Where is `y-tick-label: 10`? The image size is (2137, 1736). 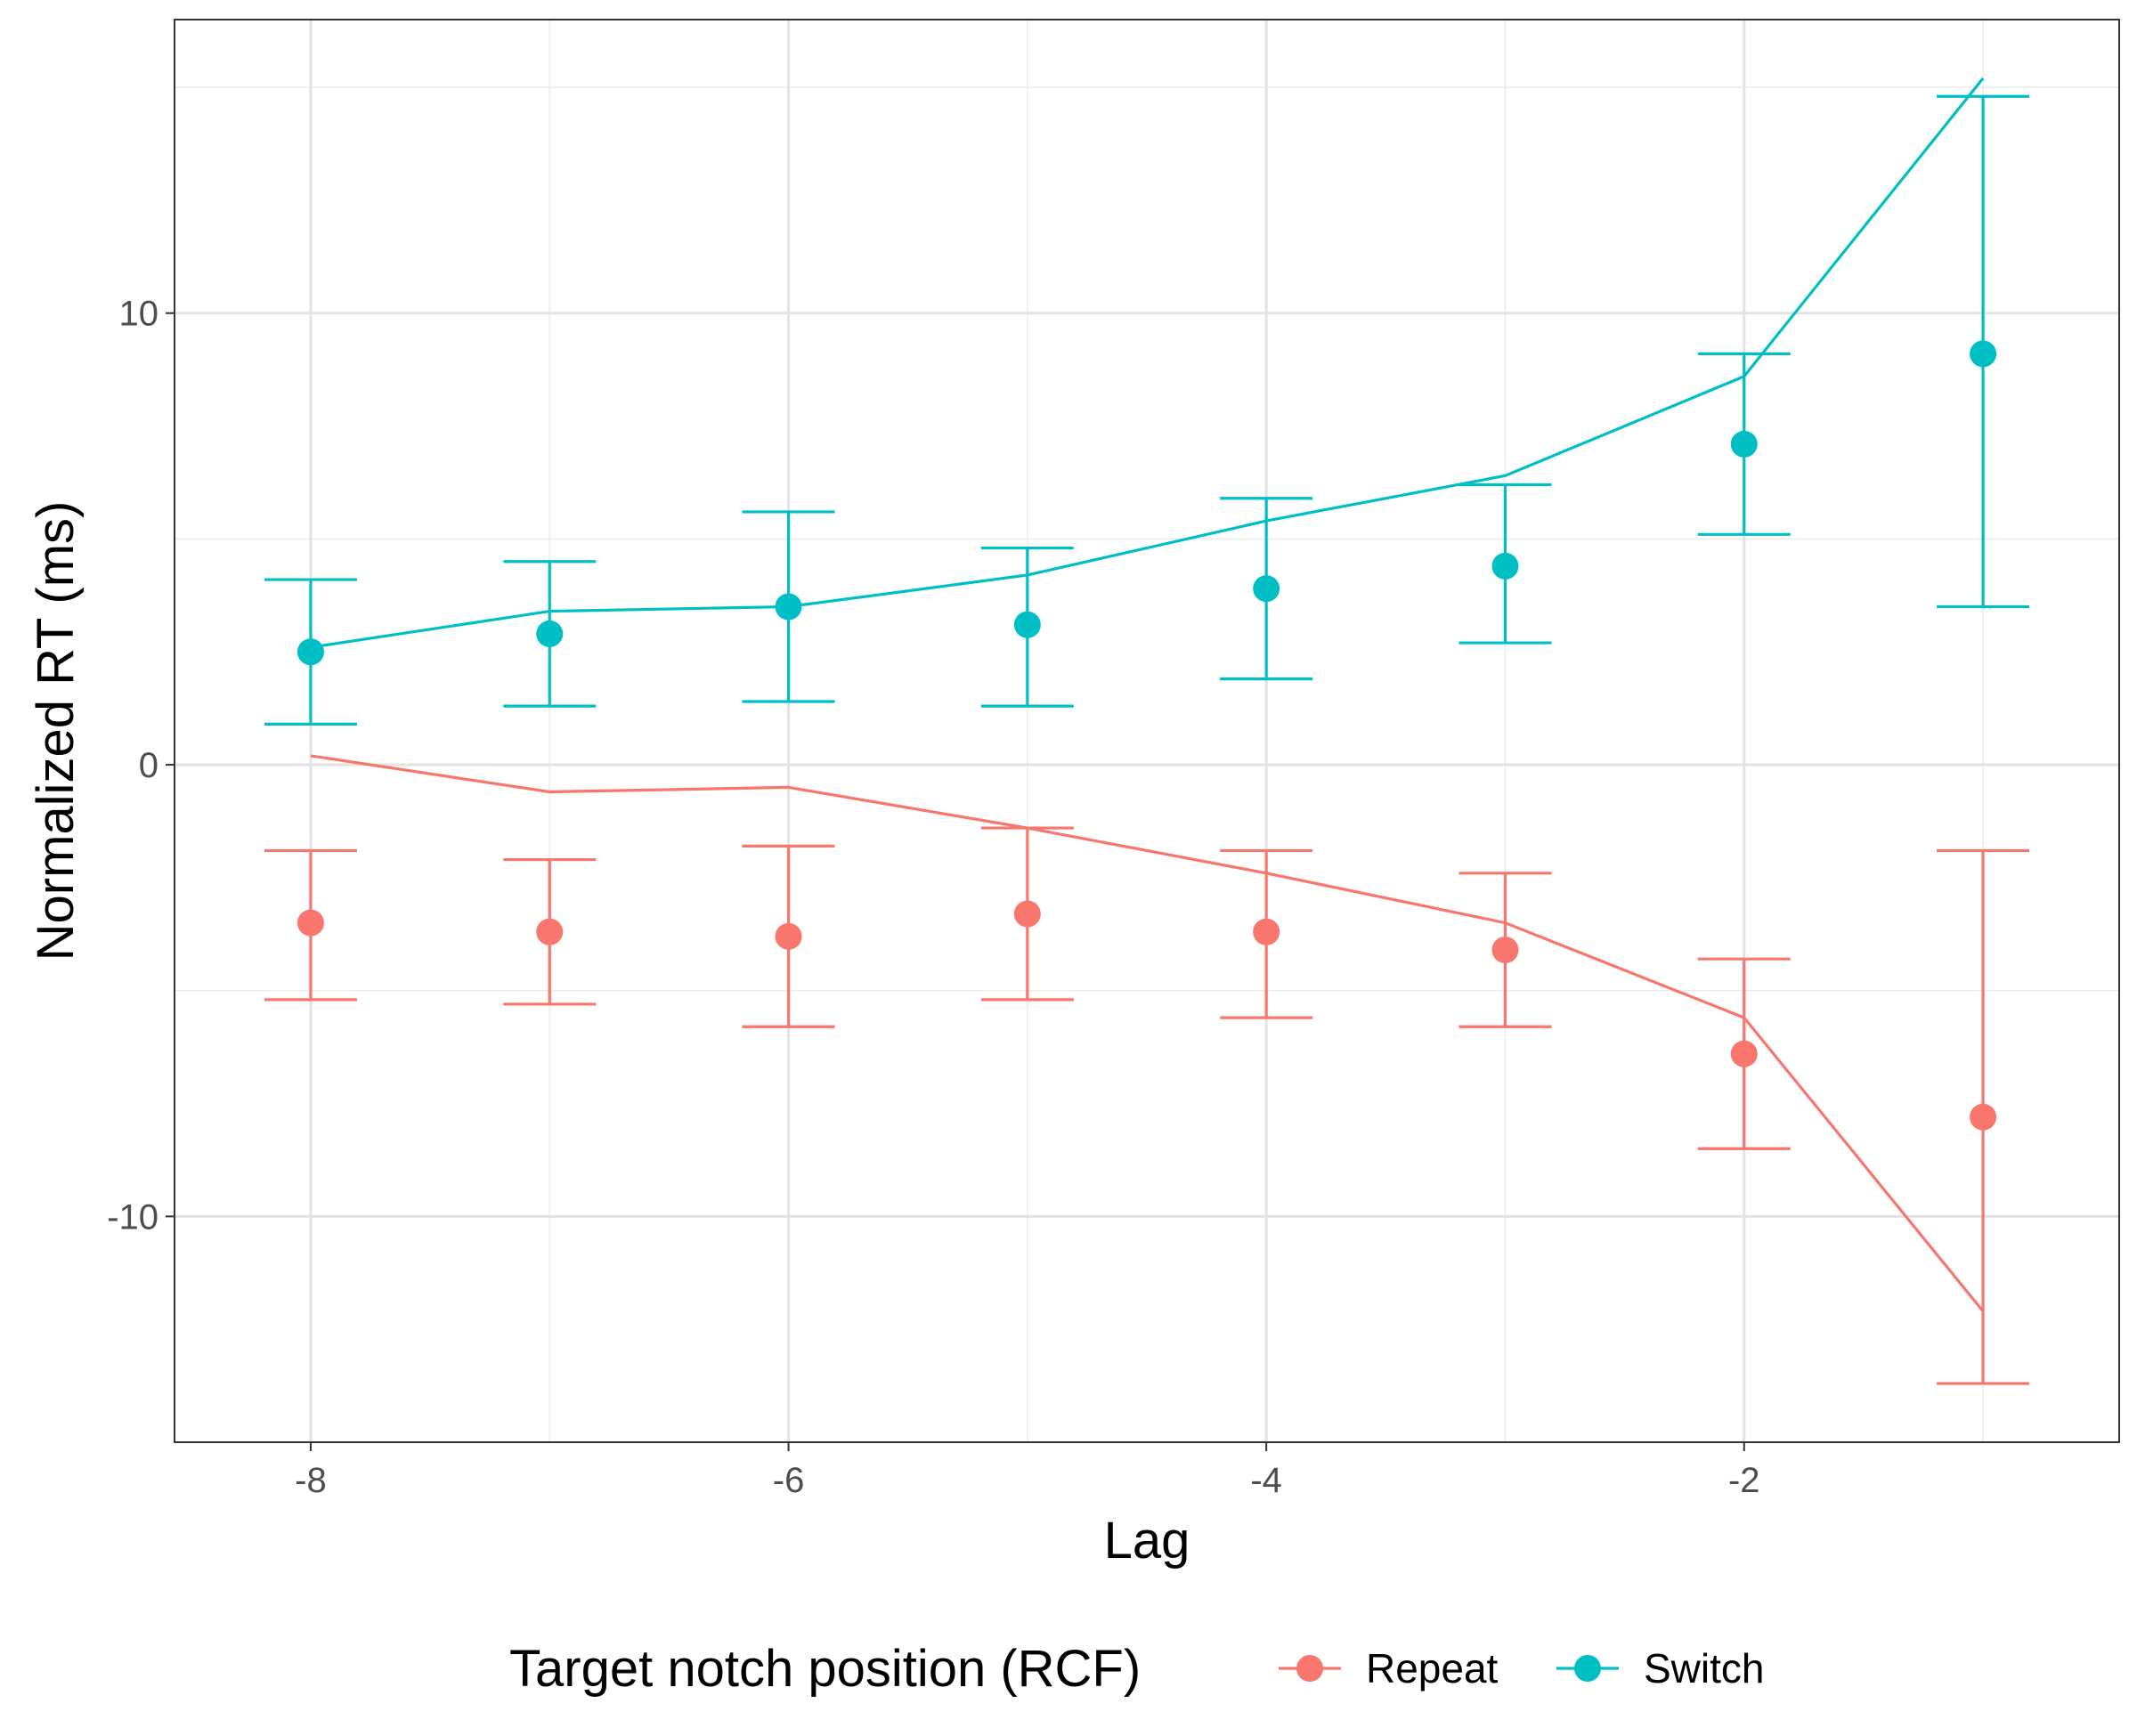
y-tick-label: 10 is located at coordinates (139, 314).